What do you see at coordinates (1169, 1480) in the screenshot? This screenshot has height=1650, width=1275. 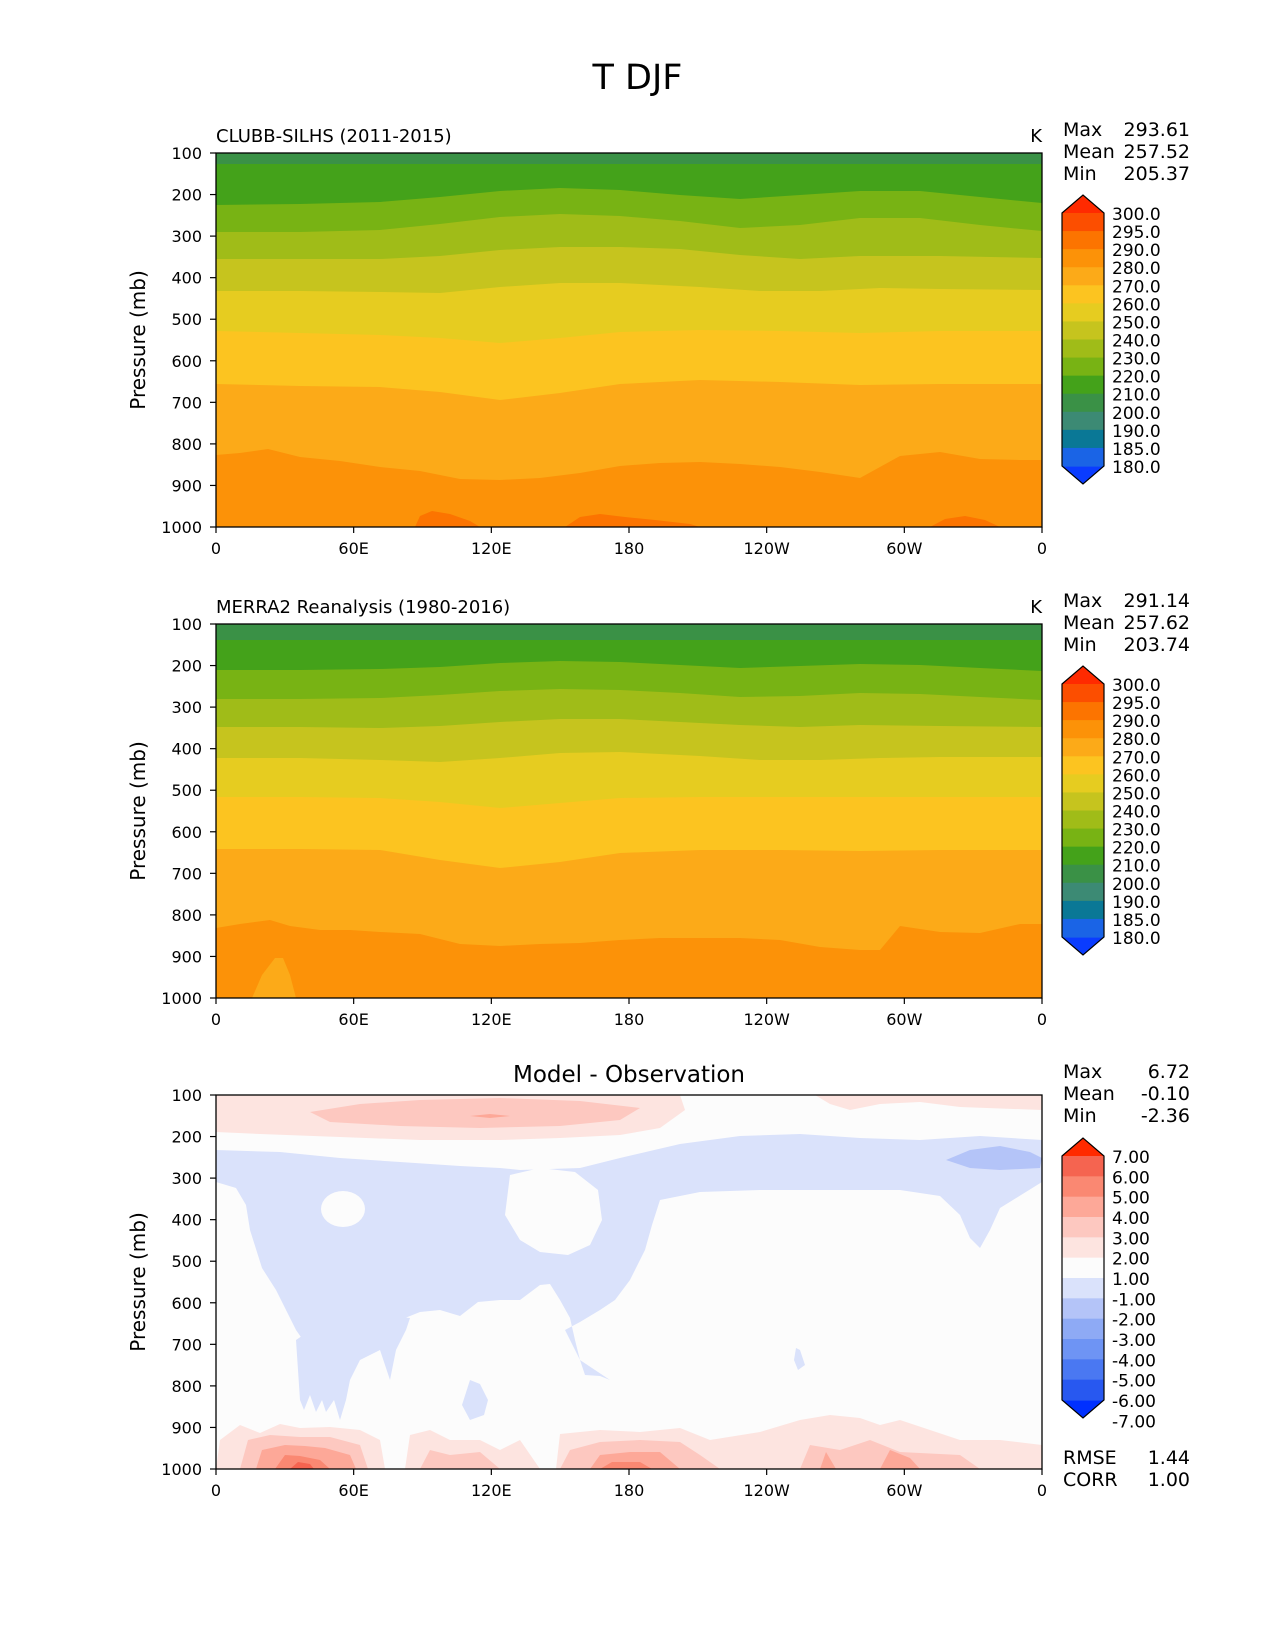 I see `corr-value: 1.00` at bounding box center [1169, 1480].